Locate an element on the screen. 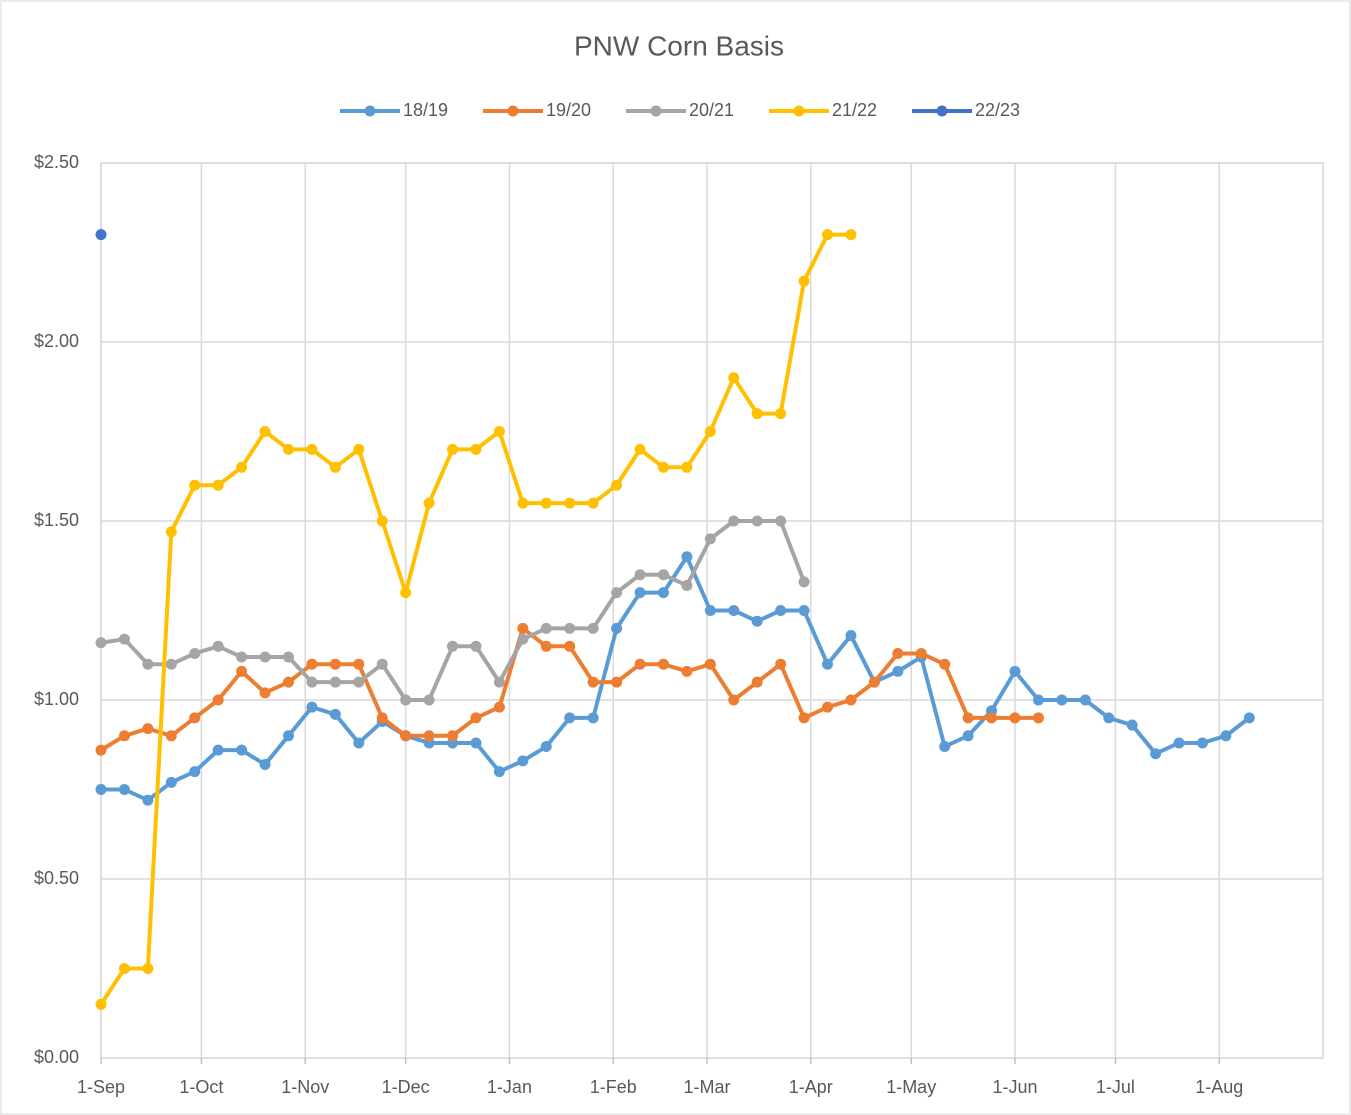  x-tick-label: 1-May is located at coordinates (911, 1087).